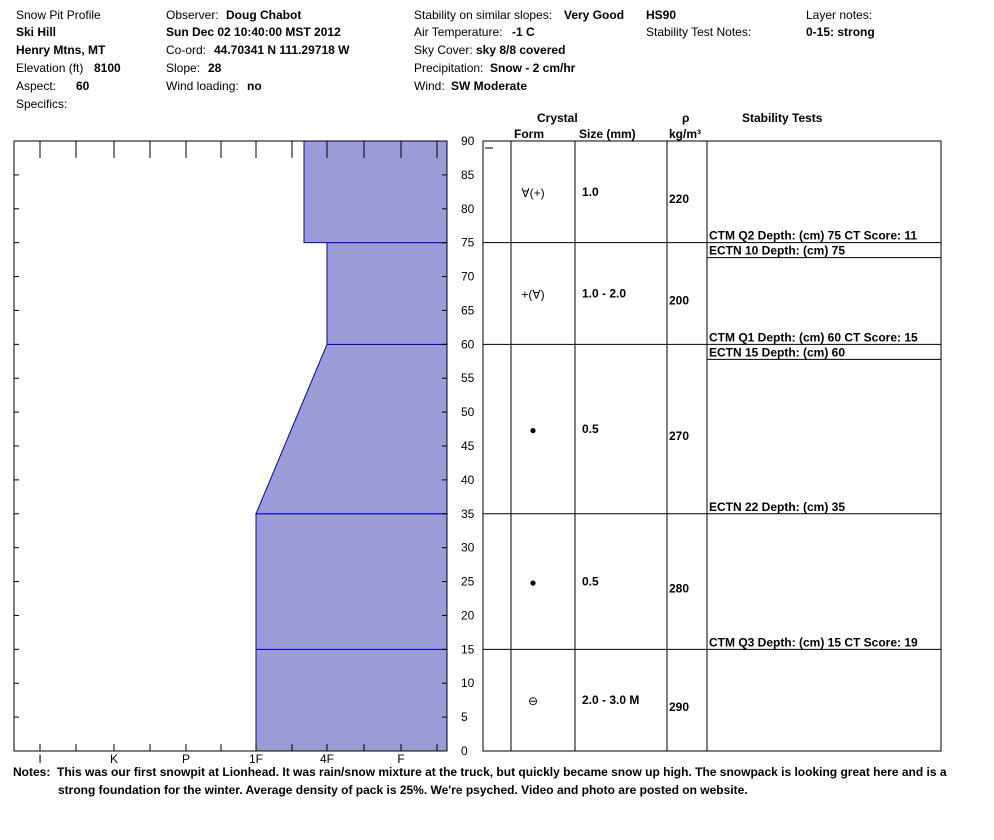  I want to click on wind-value: SW Moderate, so click(489, 86).